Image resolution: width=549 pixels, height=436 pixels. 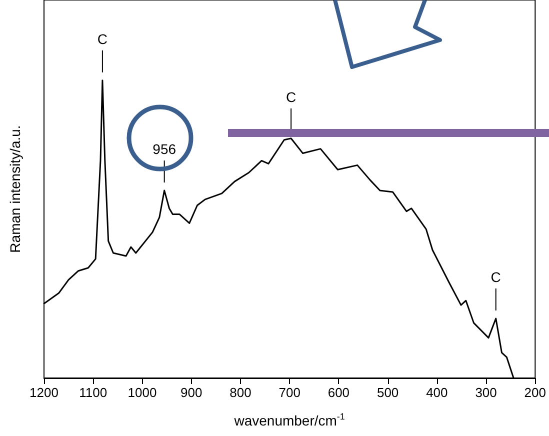 I want to click on y-axis-title: Raman intensity/a.u., so click(x=15, y=189).